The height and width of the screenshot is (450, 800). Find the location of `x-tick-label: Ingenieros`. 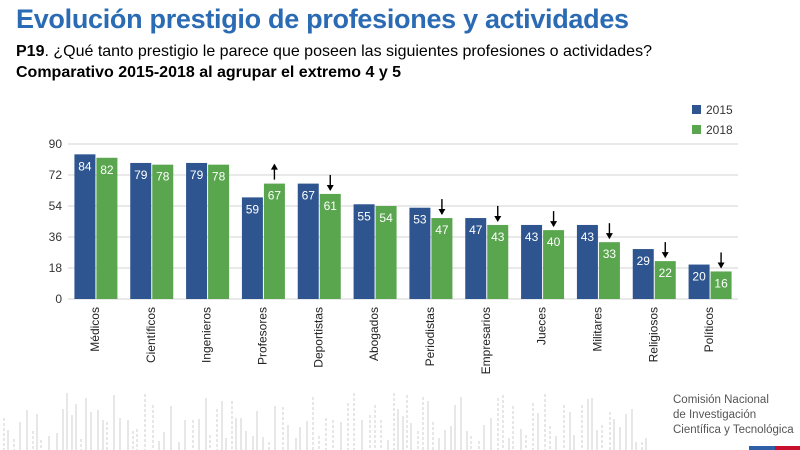

x-tick-label: Ingenieros is located at coordinates (207, 335).